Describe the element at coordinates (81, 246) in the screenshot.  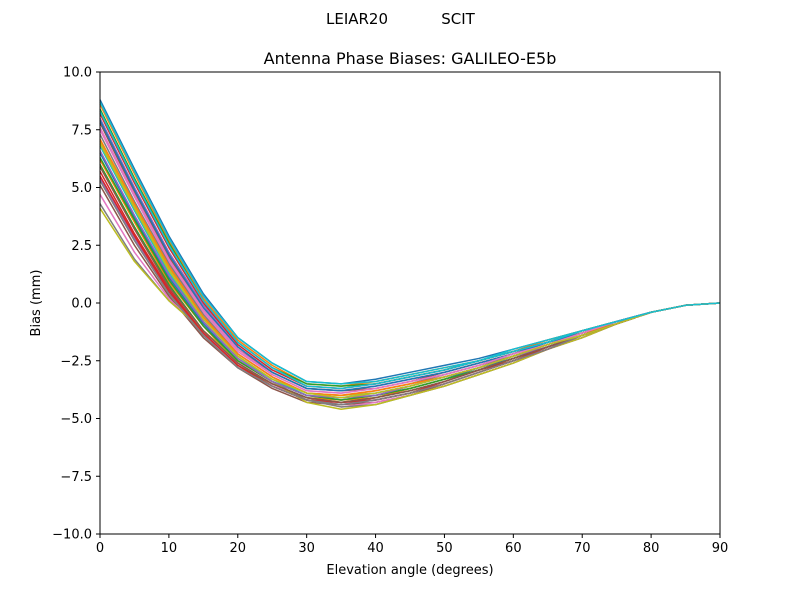
I see `y-tick-label: 2.5` at that location.